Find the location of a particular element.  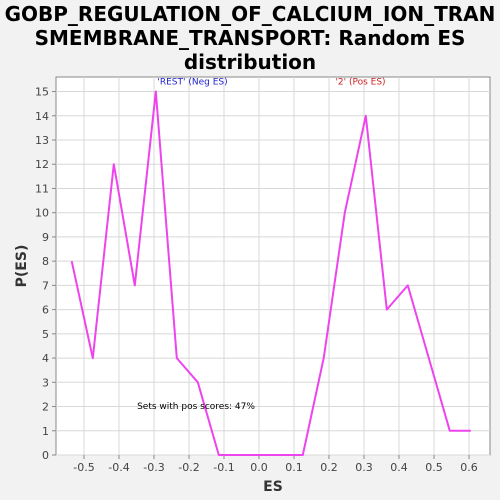

x-tick-label: -0.4 is located at coordinates (118, 467).